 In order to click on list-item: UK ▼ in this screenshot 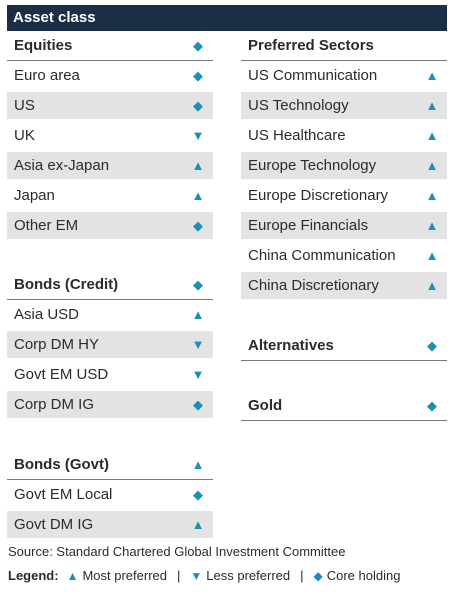, I will do `click(110, 135)`.